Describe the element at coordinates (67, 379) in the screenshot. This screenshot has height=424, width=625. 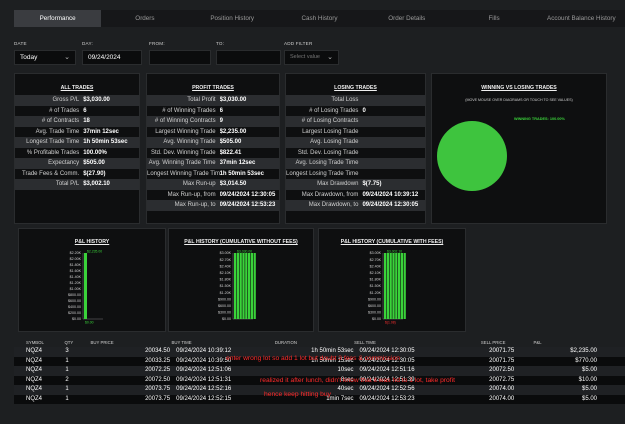
I see `cell-qty: 2` at that location.